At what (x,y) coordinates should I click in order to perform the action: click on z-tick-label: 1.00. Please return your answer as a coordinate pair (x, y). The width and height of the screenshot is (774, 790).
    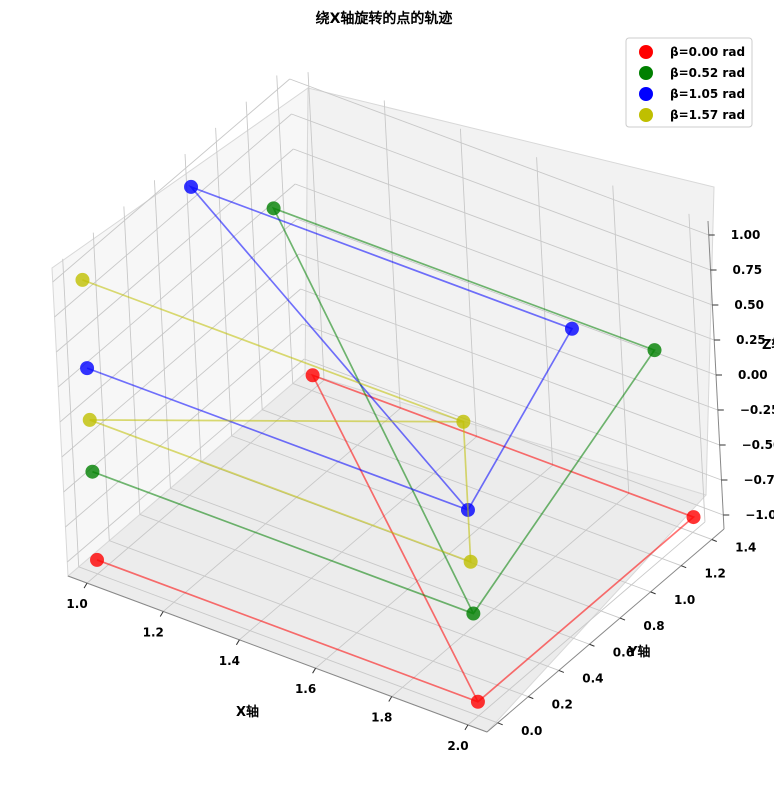
    Looking at the image, I should click on (746, 235).